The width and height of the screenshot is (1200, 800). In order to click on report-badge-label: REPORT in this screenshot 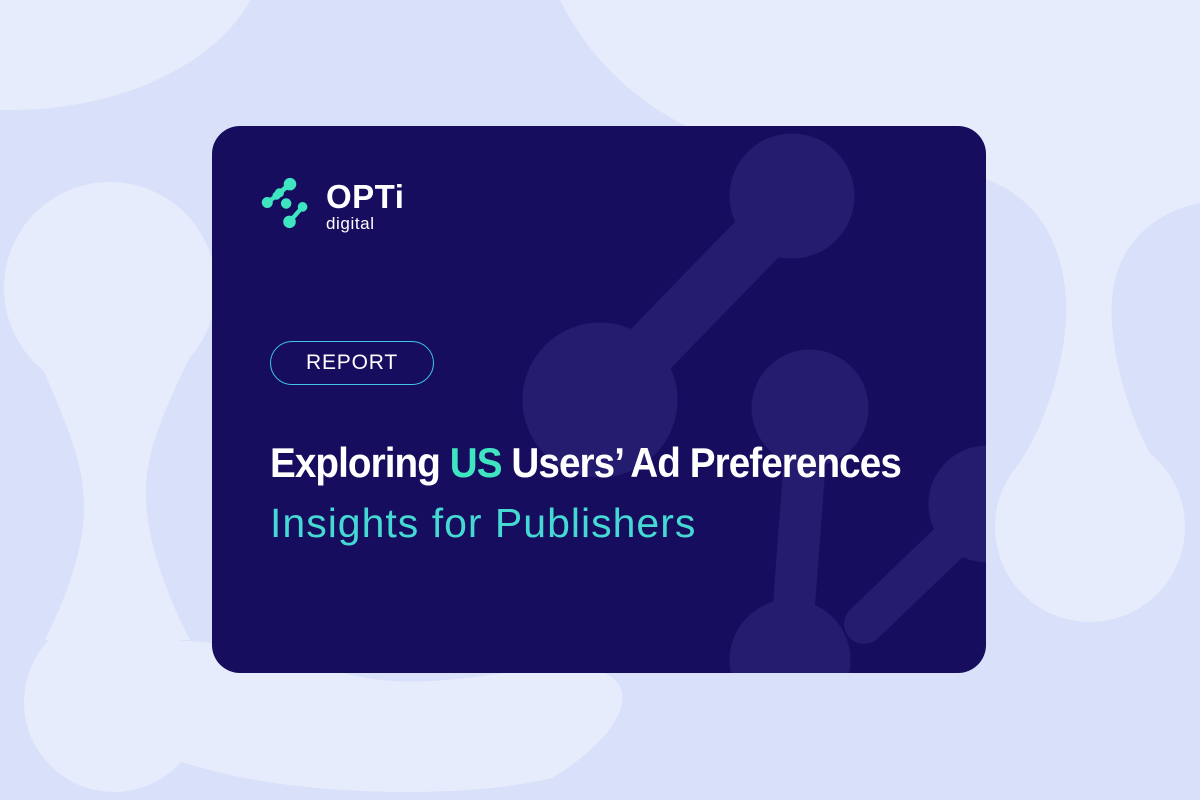, I will do `click(352, 362)`.